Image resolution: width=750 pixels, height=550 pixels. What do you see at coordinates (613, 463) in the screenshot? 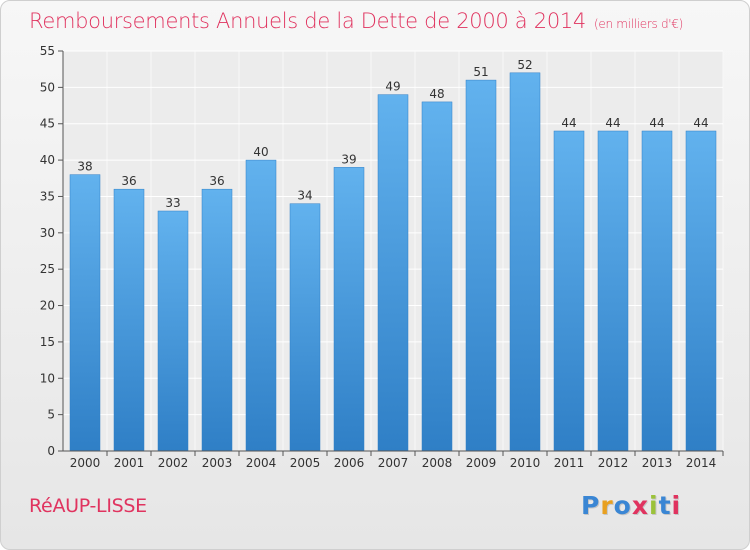
I see `x-tick-label: 2012` at bounding box center [613, 463].